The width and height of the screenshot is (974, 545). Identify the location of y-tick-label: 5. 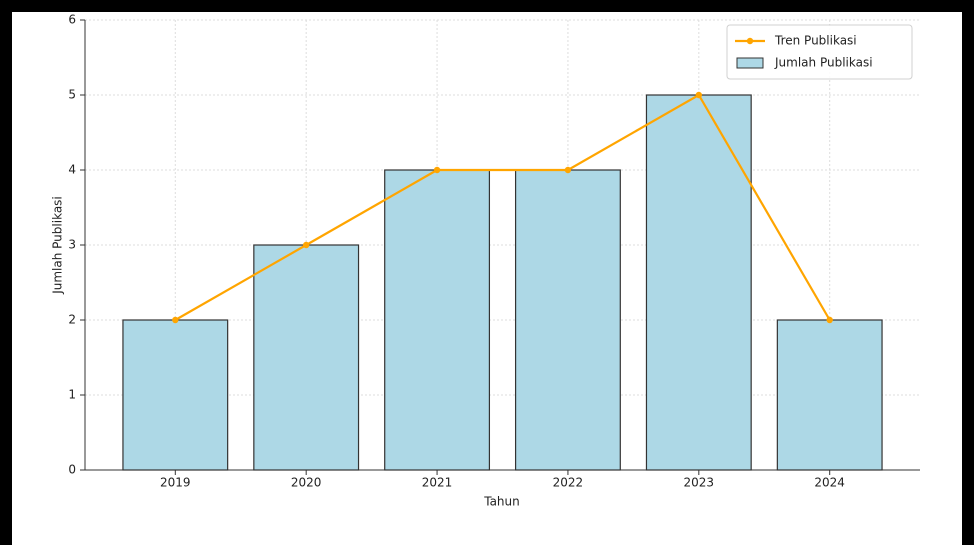
(72, 95).